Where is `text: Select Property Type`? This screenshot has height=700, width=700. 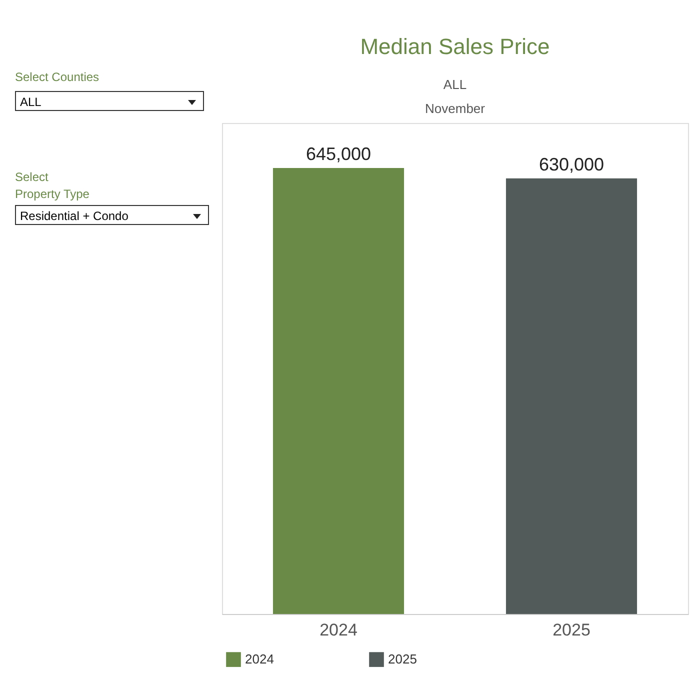 text: Select Property Type is located at coordinates (52, 186).